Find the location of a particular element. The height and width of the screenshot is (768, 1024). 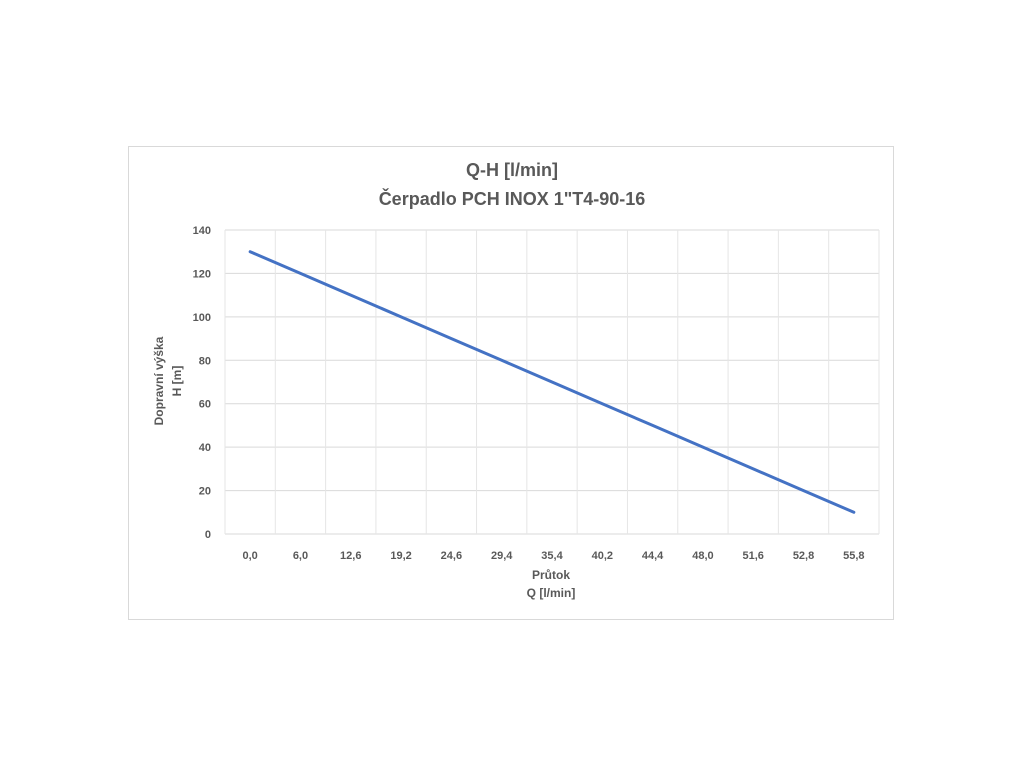

y-tick-label: 20 is located at coordinates (205, 492).